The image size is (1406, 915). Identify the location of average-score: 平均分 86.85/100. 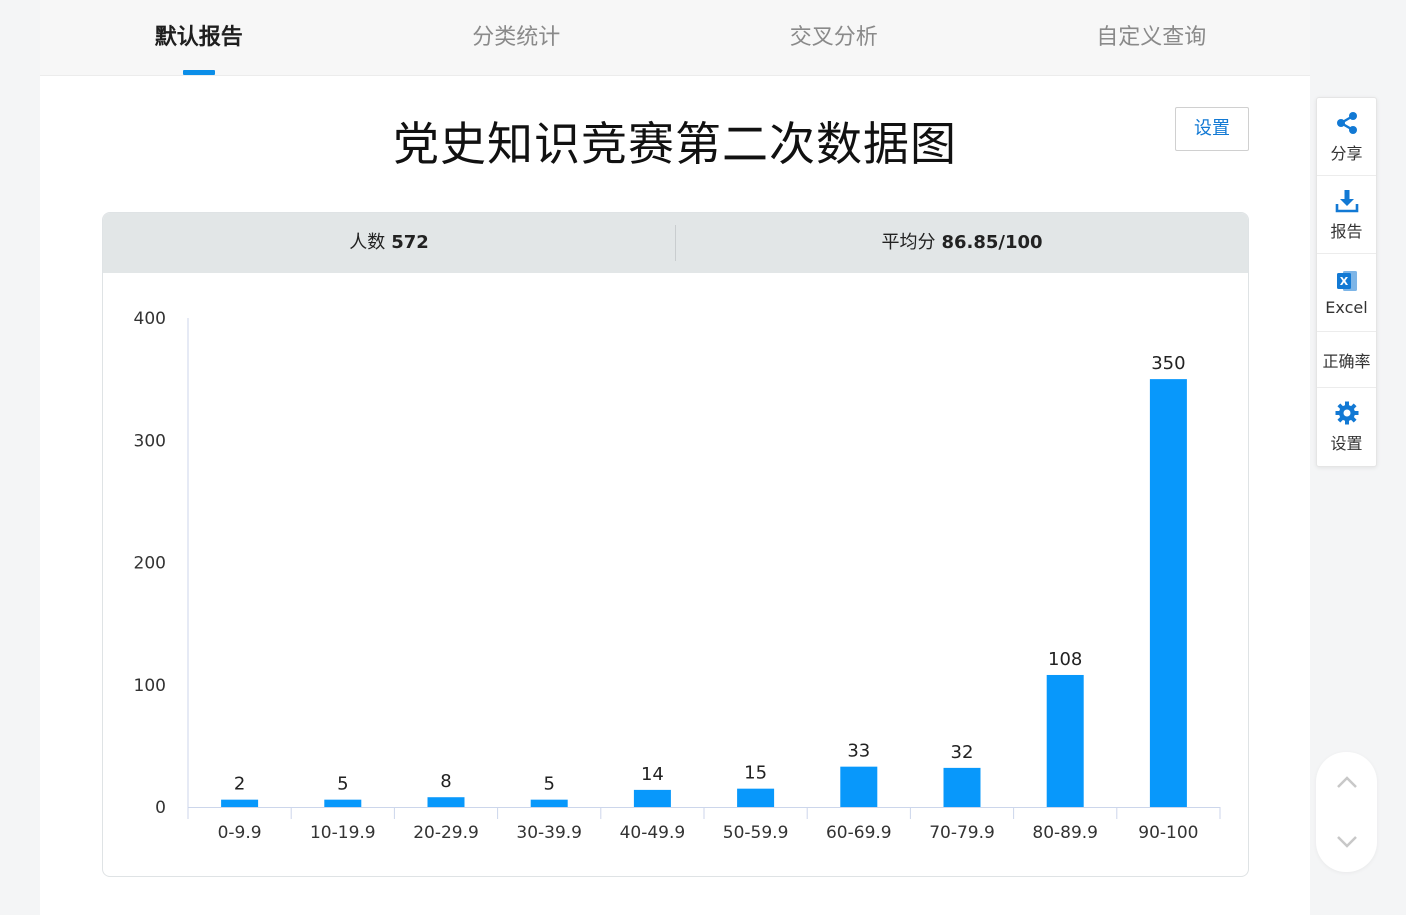
(962, 243).